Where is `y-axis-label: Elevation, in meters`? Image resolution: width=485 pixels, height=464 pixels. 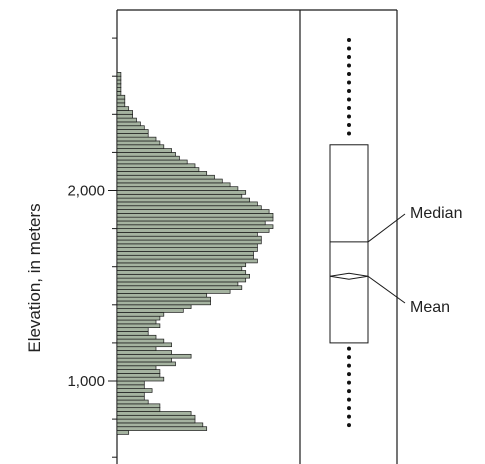
y-axis-label: Elevation, in meters is located at coordinates (34, 277).